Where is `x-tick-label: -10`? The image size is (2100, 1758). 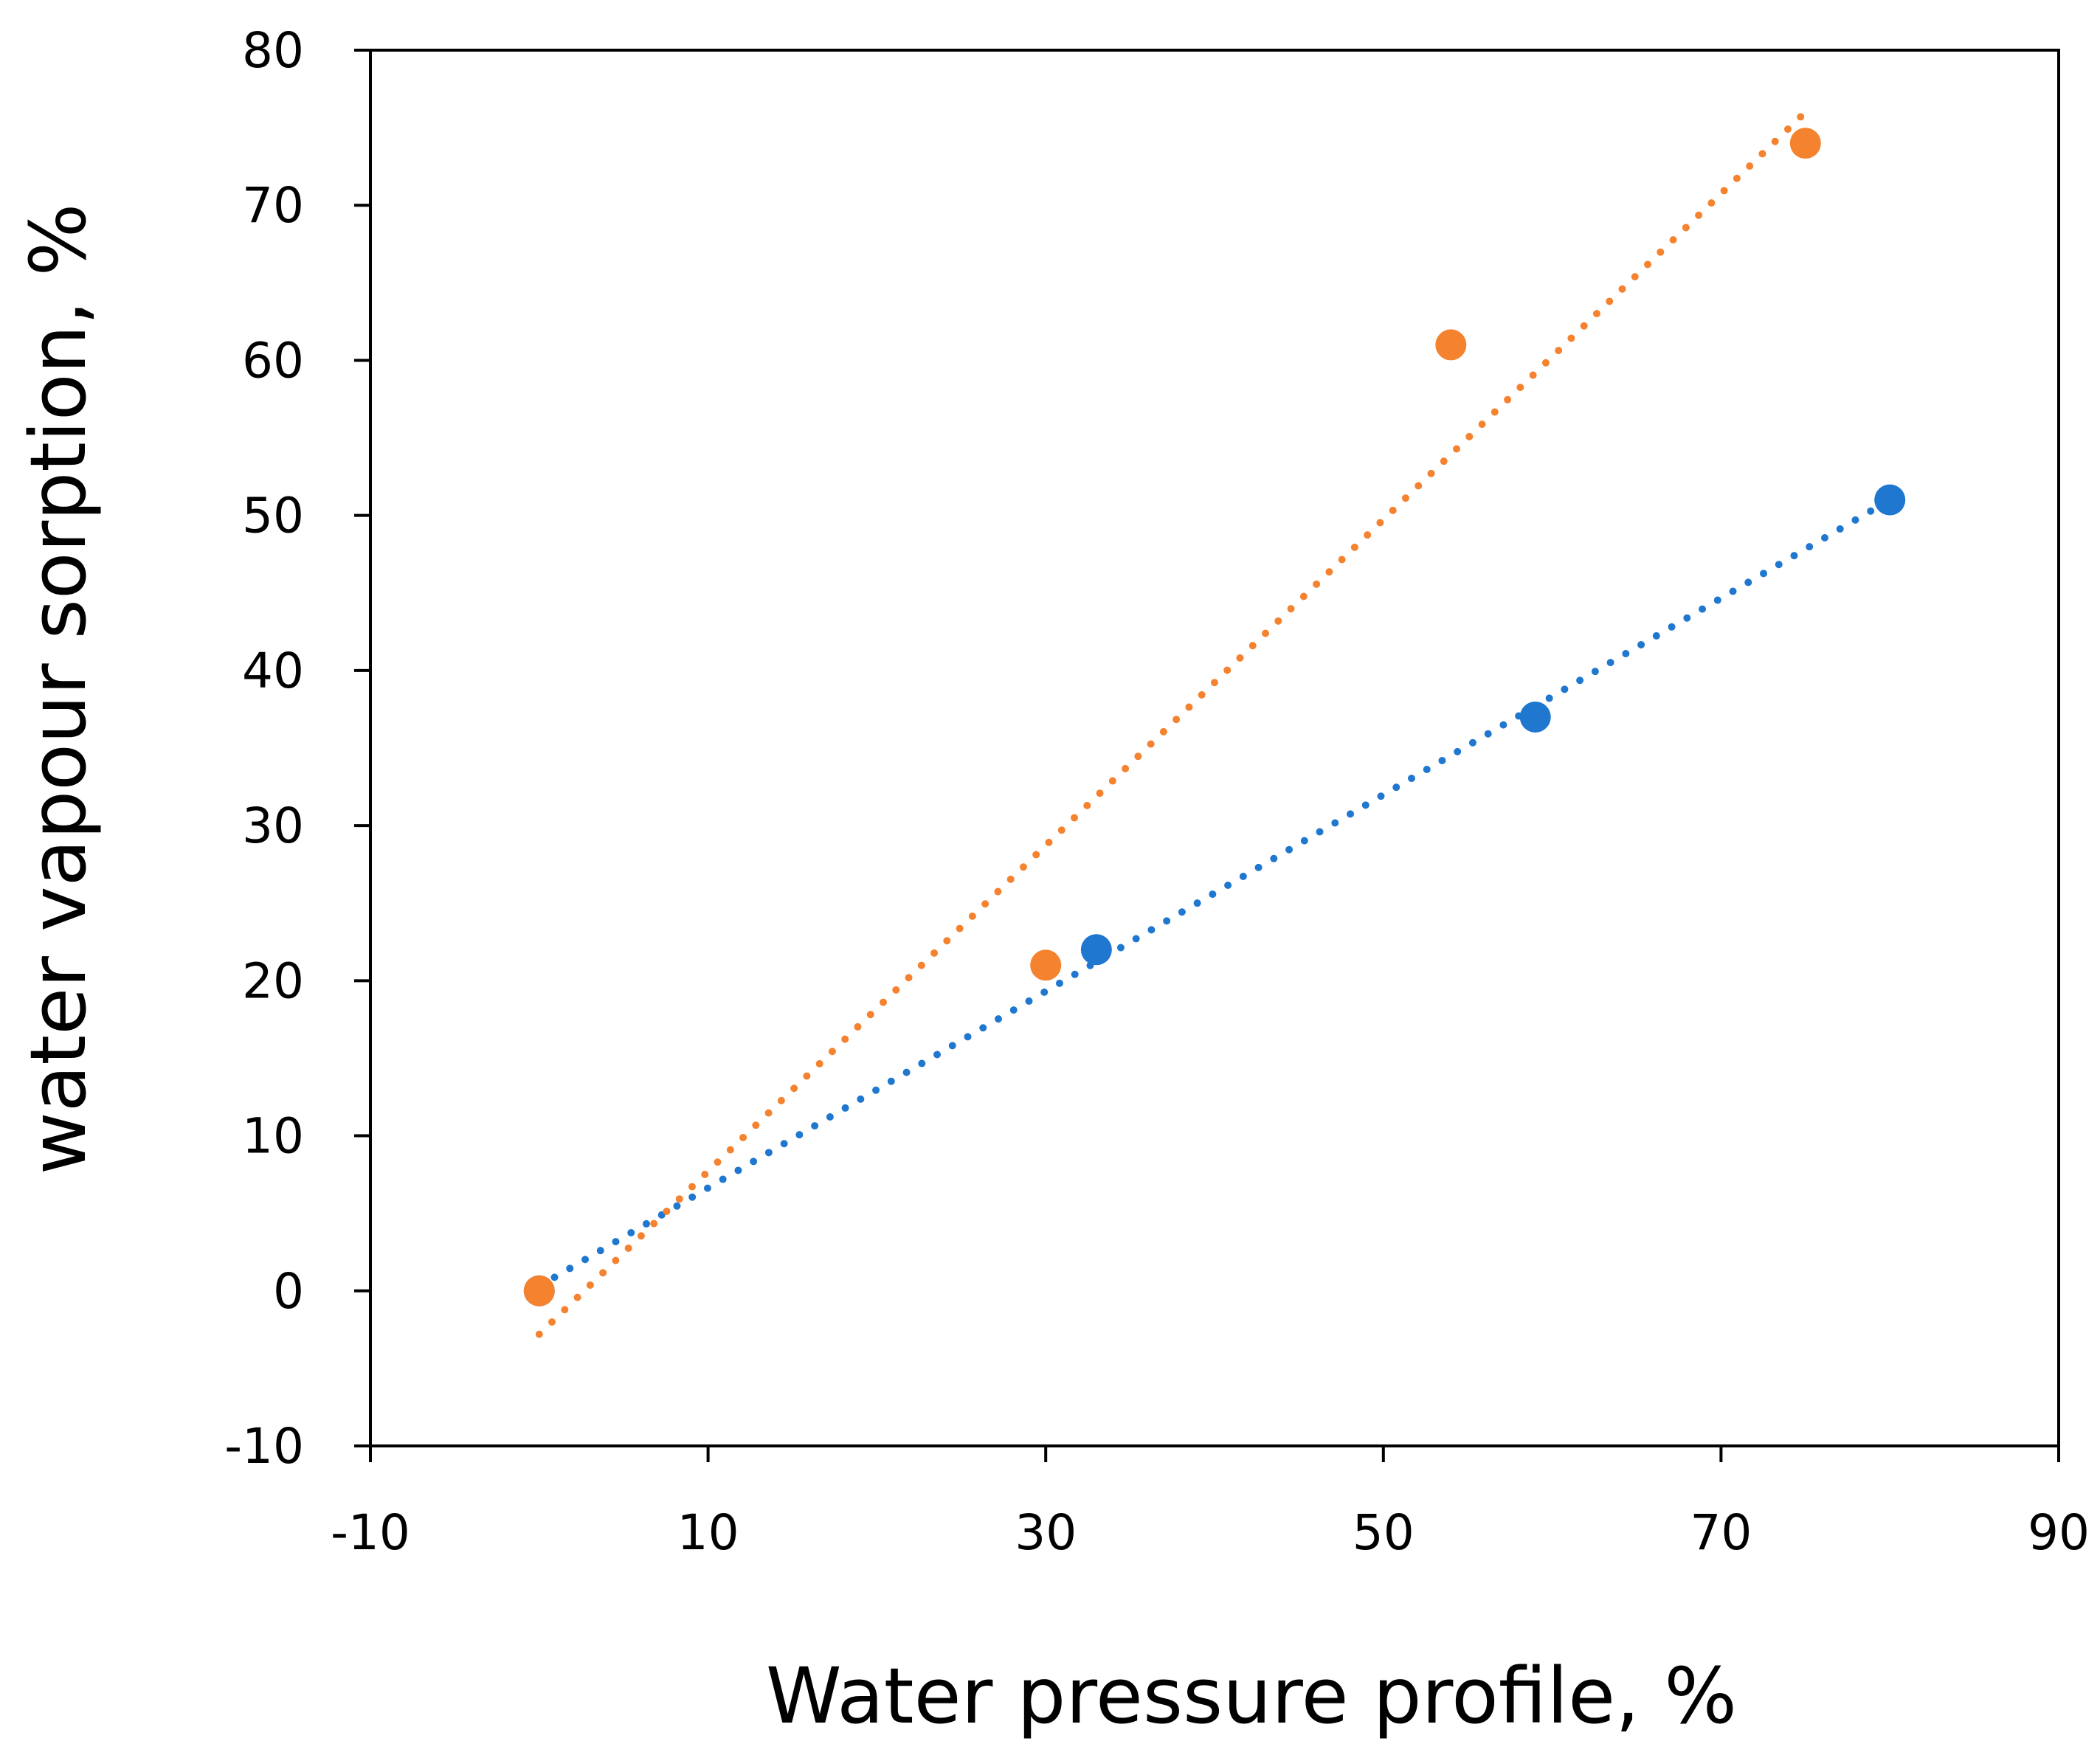 x-tick-label: -10 is located at coordinates (370, 1532).